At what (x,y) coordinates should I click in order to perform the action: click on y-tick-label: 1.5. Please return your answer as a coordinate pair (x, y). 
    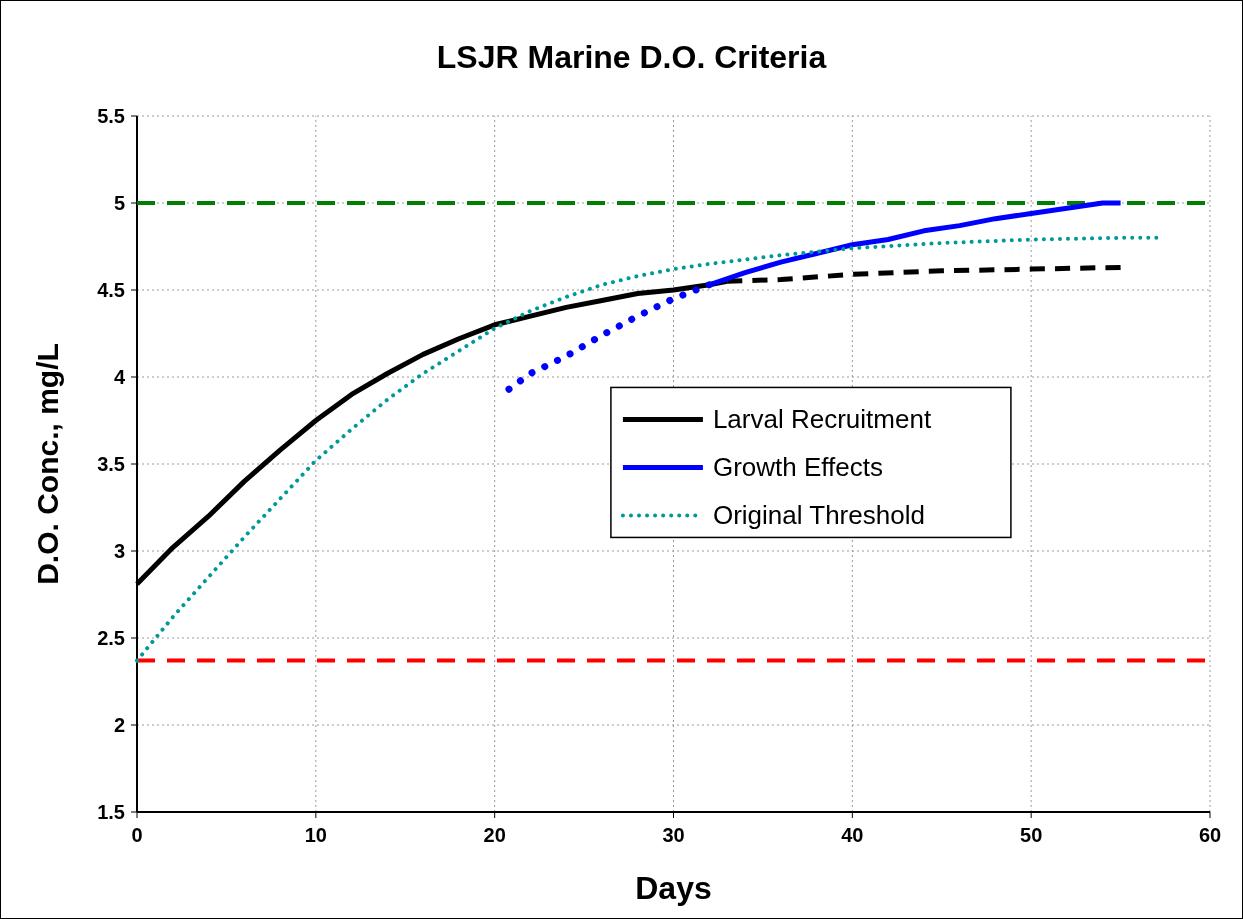
    Looking at the image, I should click on (111, 812).